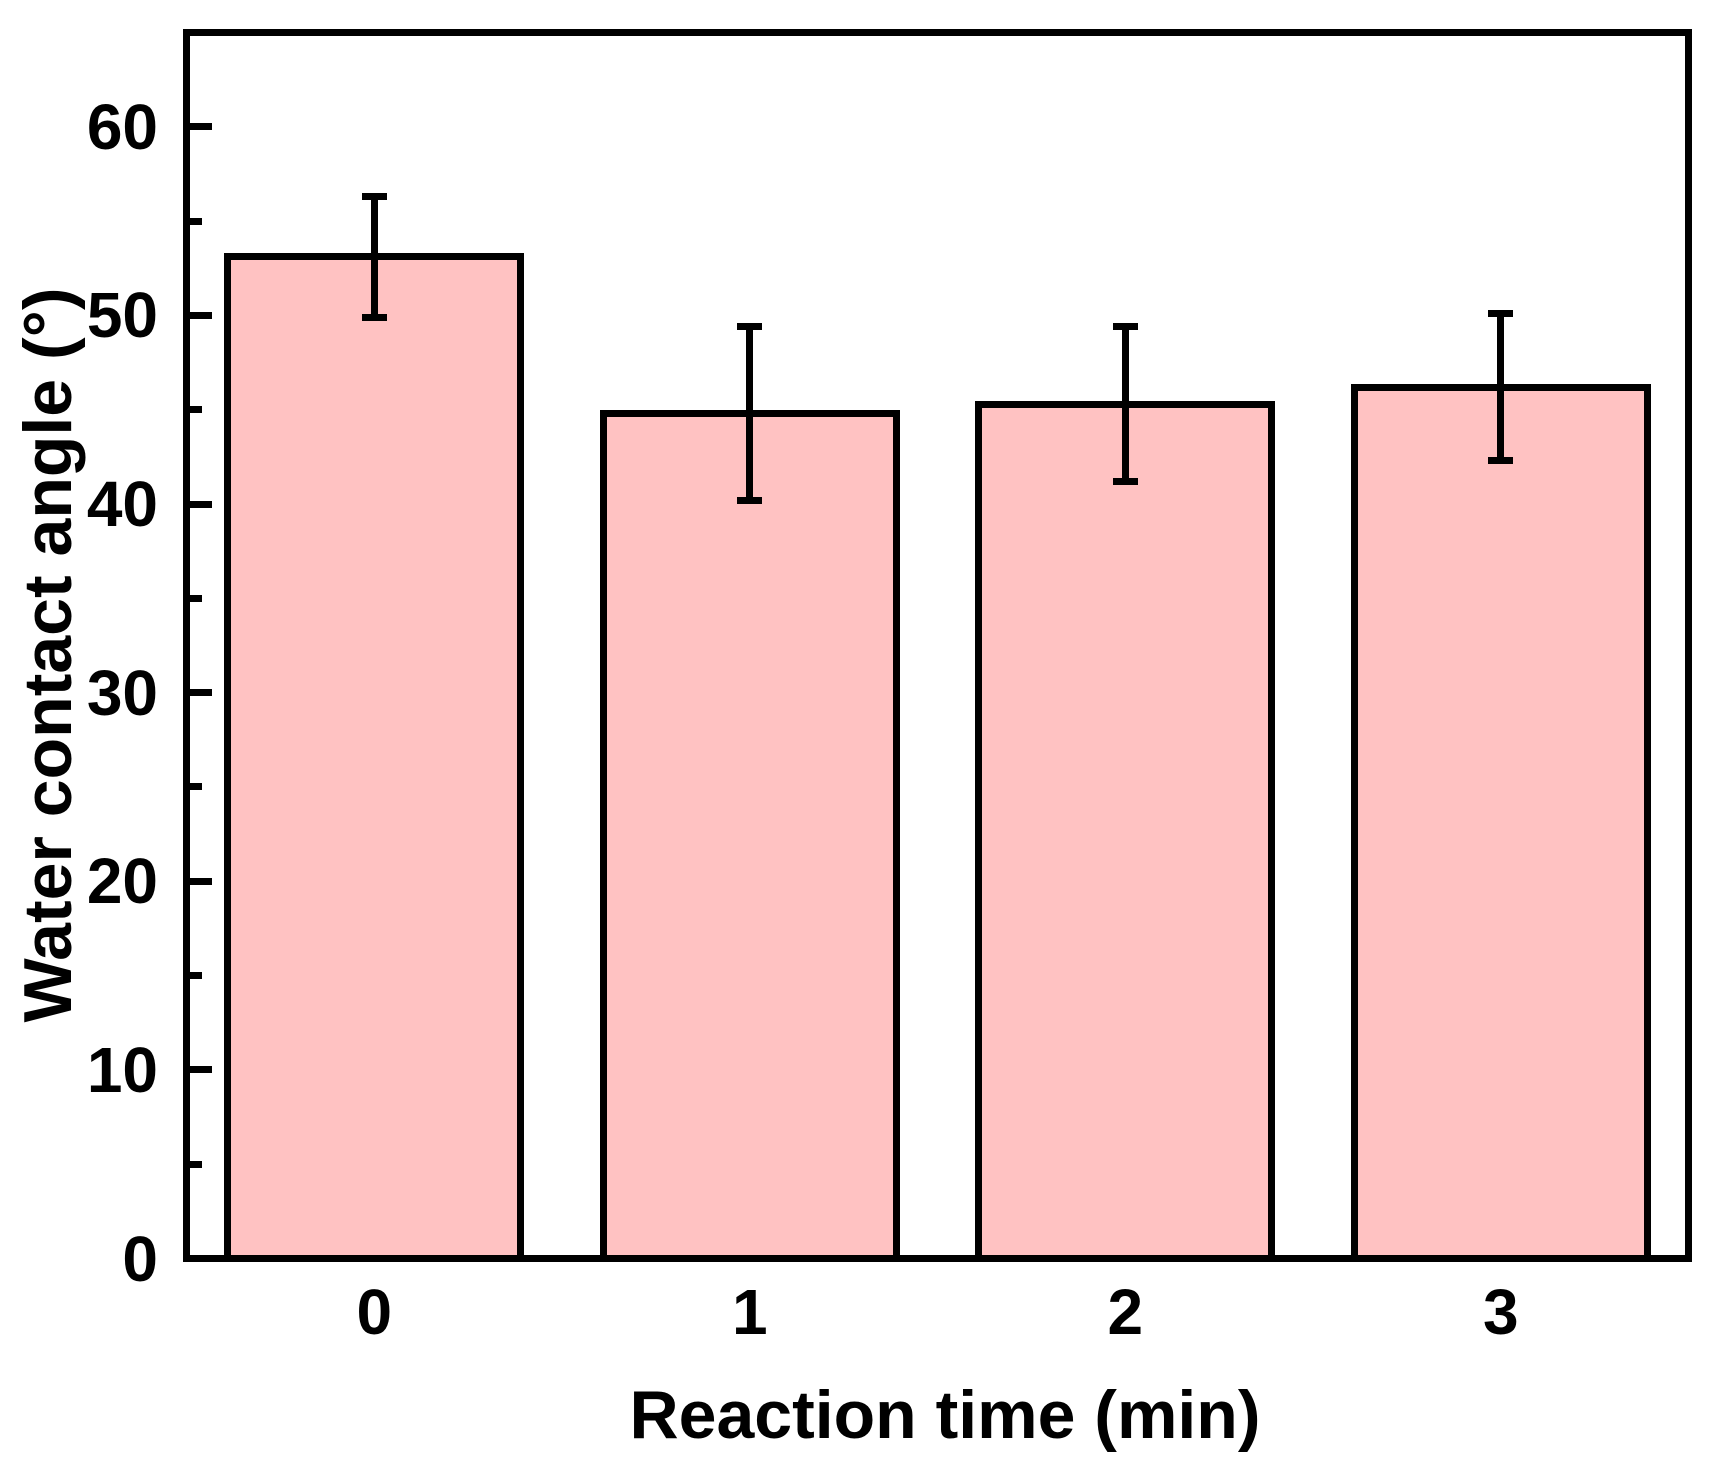  Describe the element at coordinates (122, 126) in the screenshot. I see `y-tick-label: 60` at that location.